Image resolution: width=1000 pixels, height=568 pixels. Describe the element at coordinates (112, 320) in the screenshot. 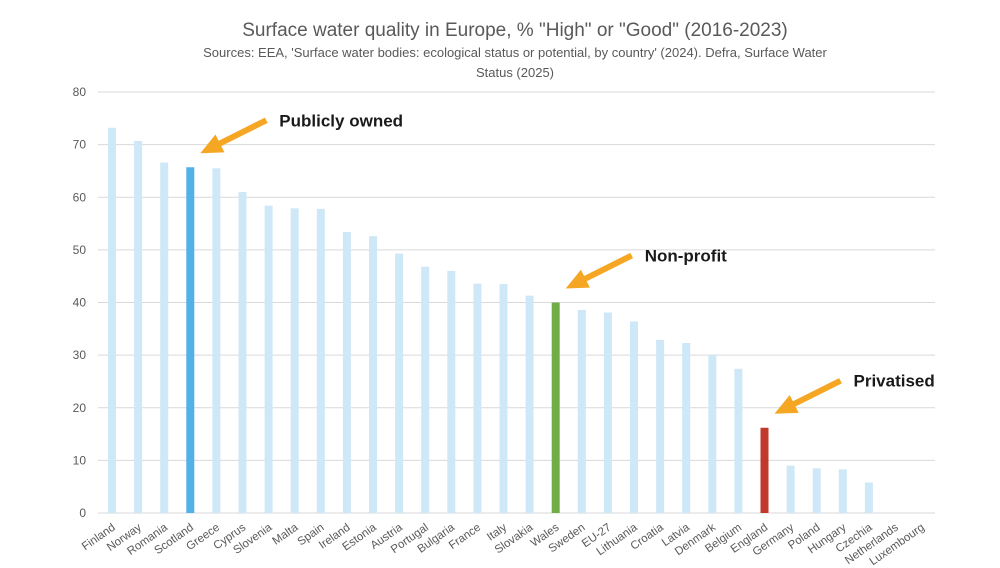

I see `bar-finland` at that location.